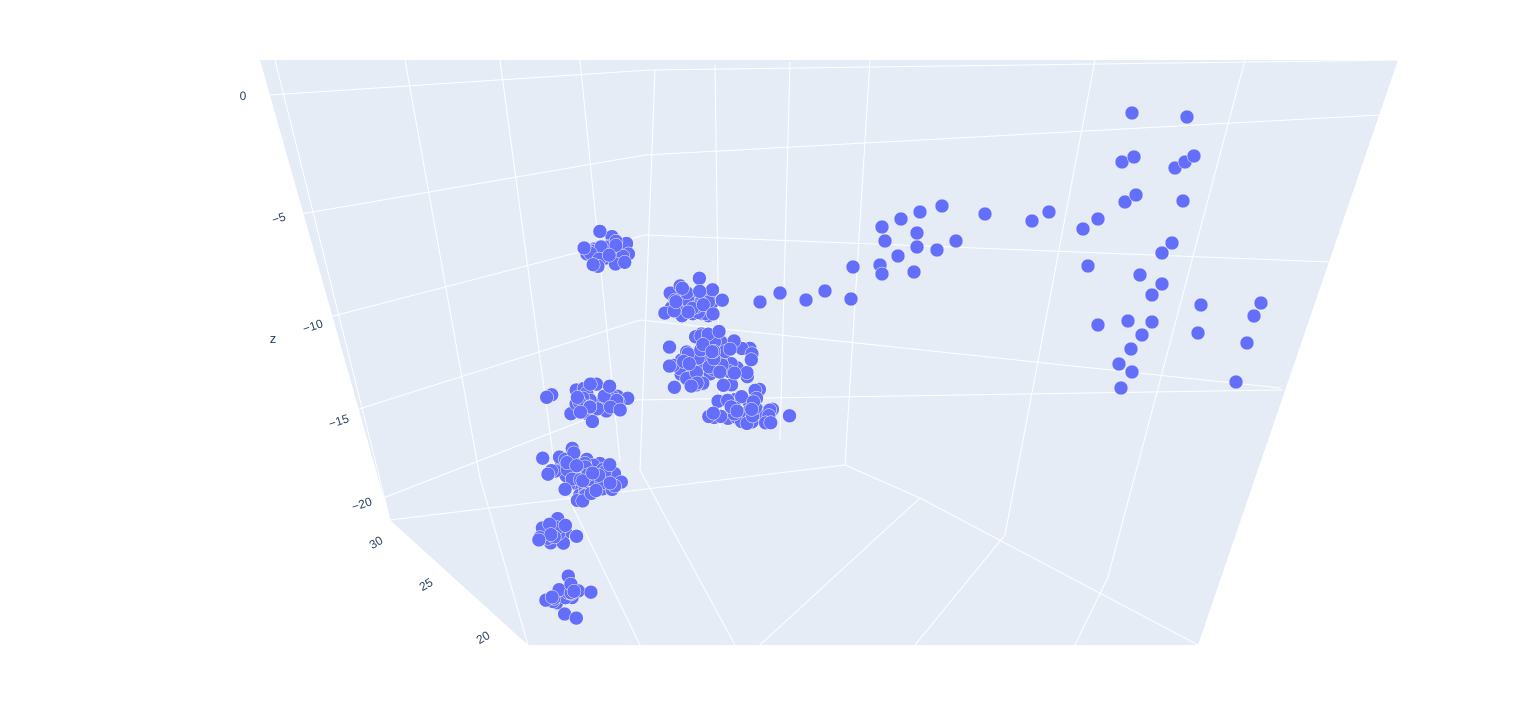  Describe the element at coordinates (426, 584) in the screenshot. I see `y-tick-label: 25` at that location.